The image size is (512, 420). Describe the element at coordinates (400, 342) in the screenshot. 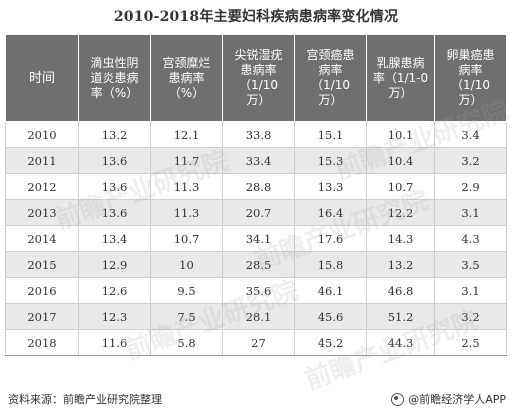

I see `value-cell: 44.3` at that location.